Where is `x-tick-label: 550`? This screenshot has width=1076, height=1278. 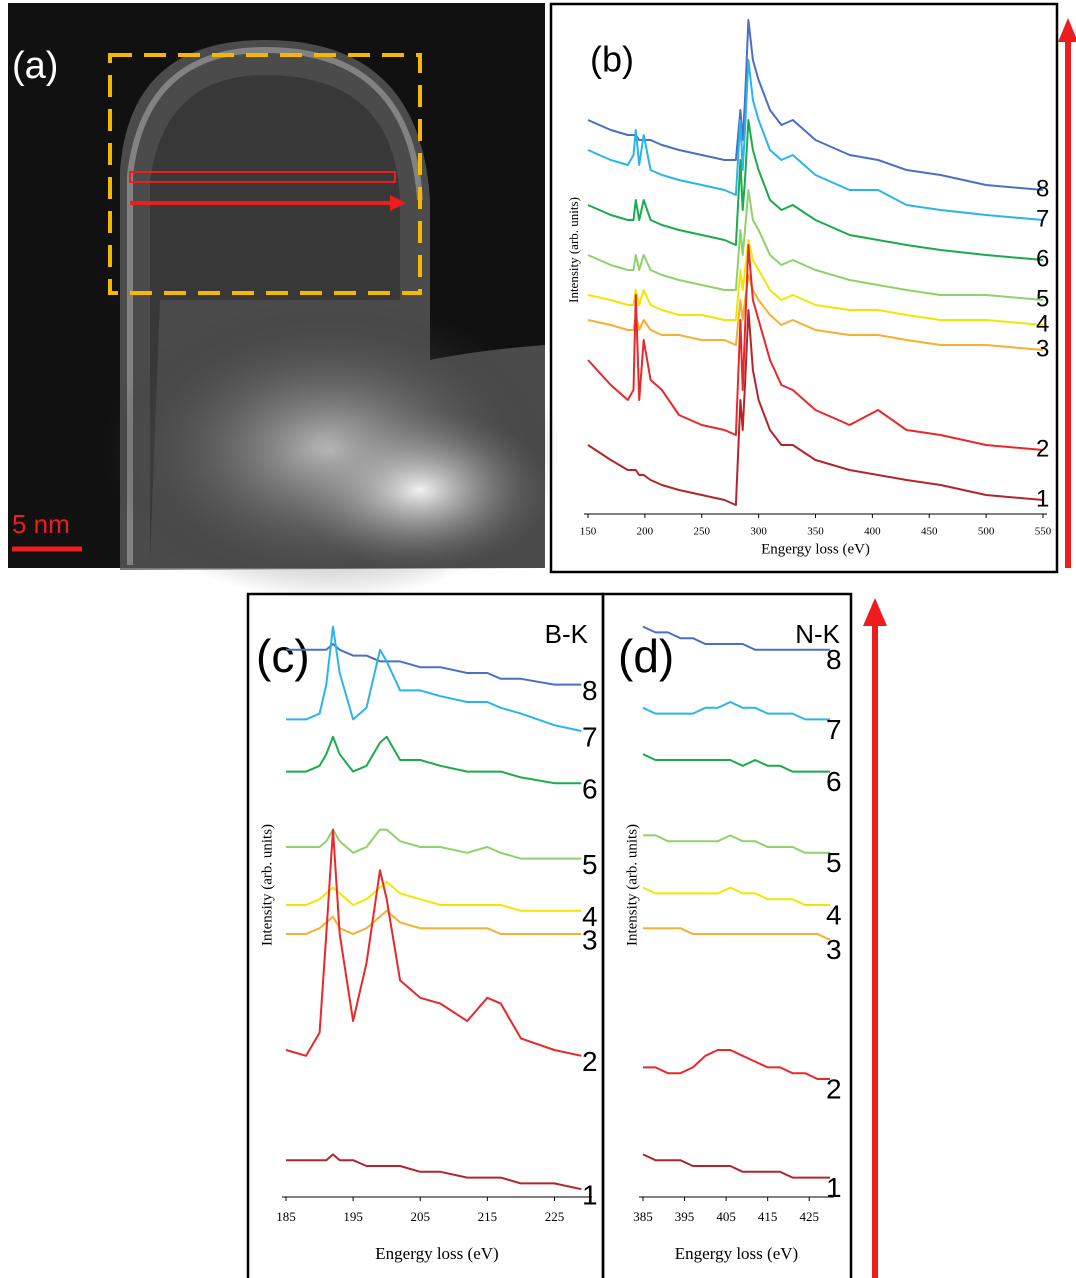 x-tick-label: 550 is located at coordinates (1043, 532).